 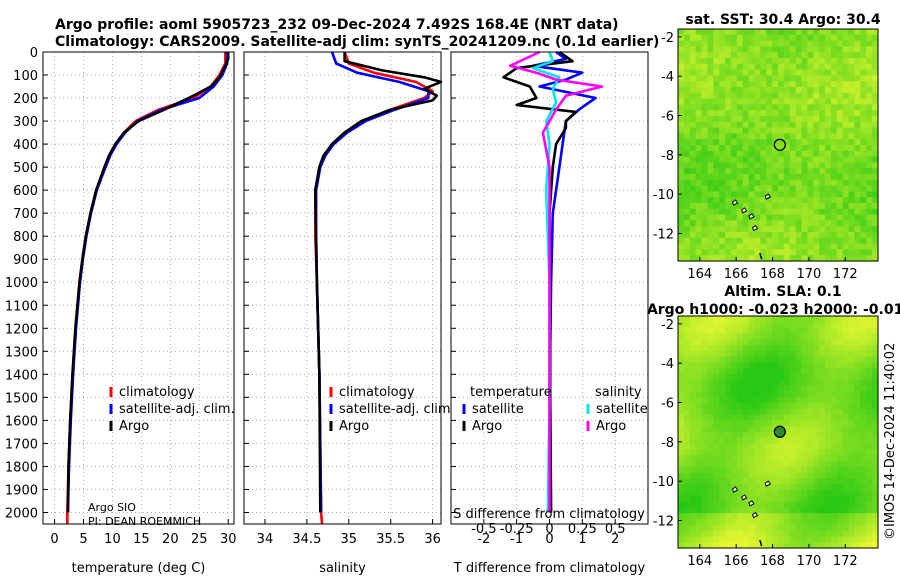 What do you see at coordinates (667, 325) in the screenshot?
I see `map-y-tick-label: -2` at bounding box center [667, 325].